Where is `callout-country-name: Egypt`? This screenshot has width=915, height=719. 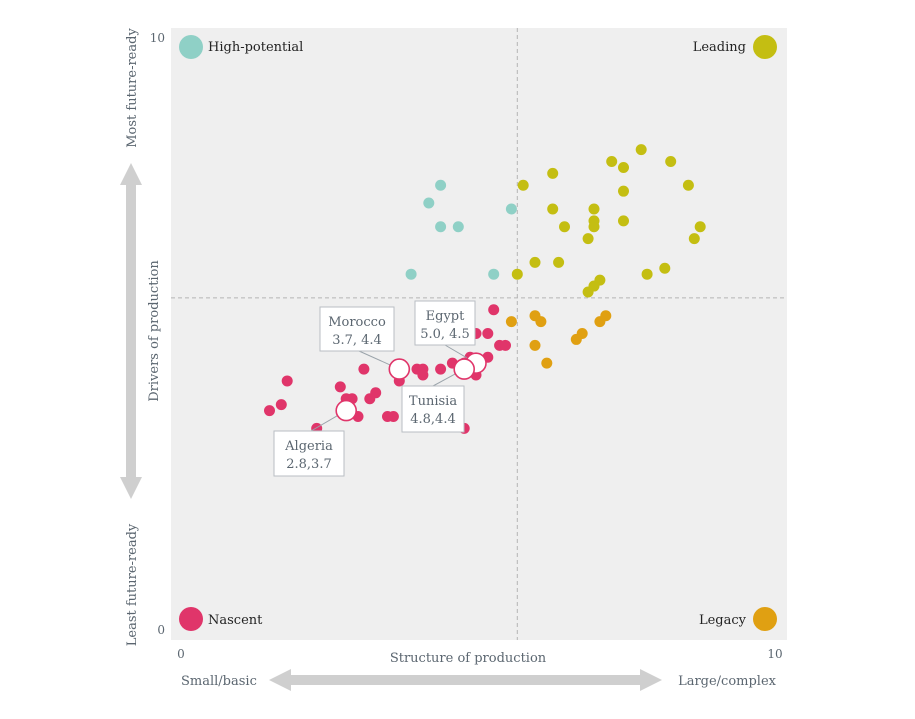
callout-country-name: Egypt is located at coordinates (445, 316).